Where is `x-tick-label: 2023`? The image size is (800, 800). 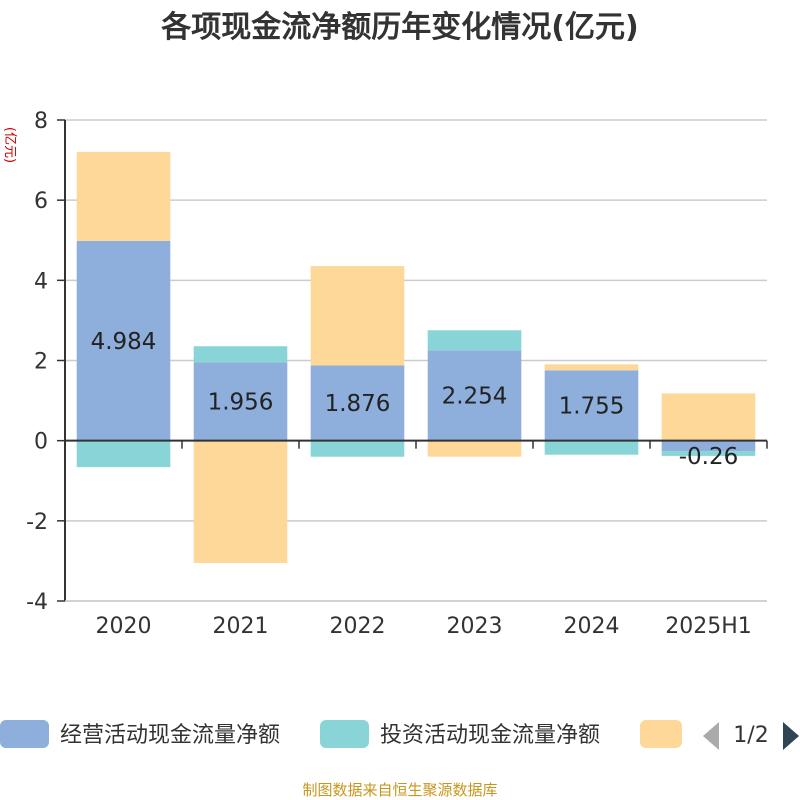 x-tick-label: 2023 is located at coordinates (475, 626).